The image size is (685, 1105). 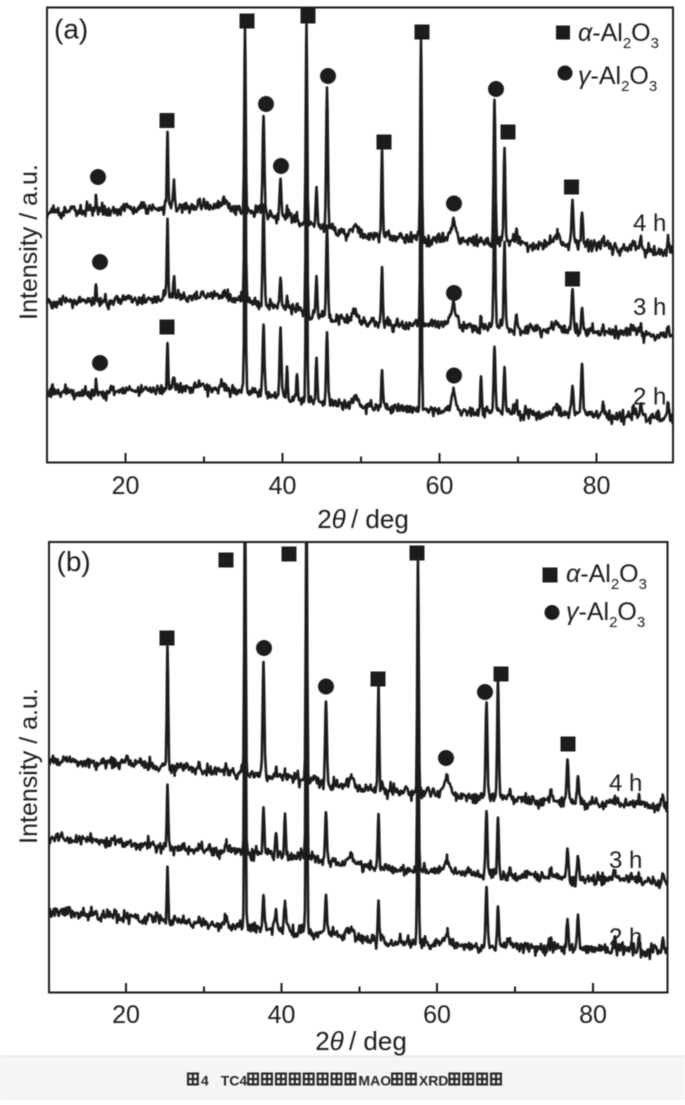 I want to click on svg-text: MAO, so click(x=374, y=1081).